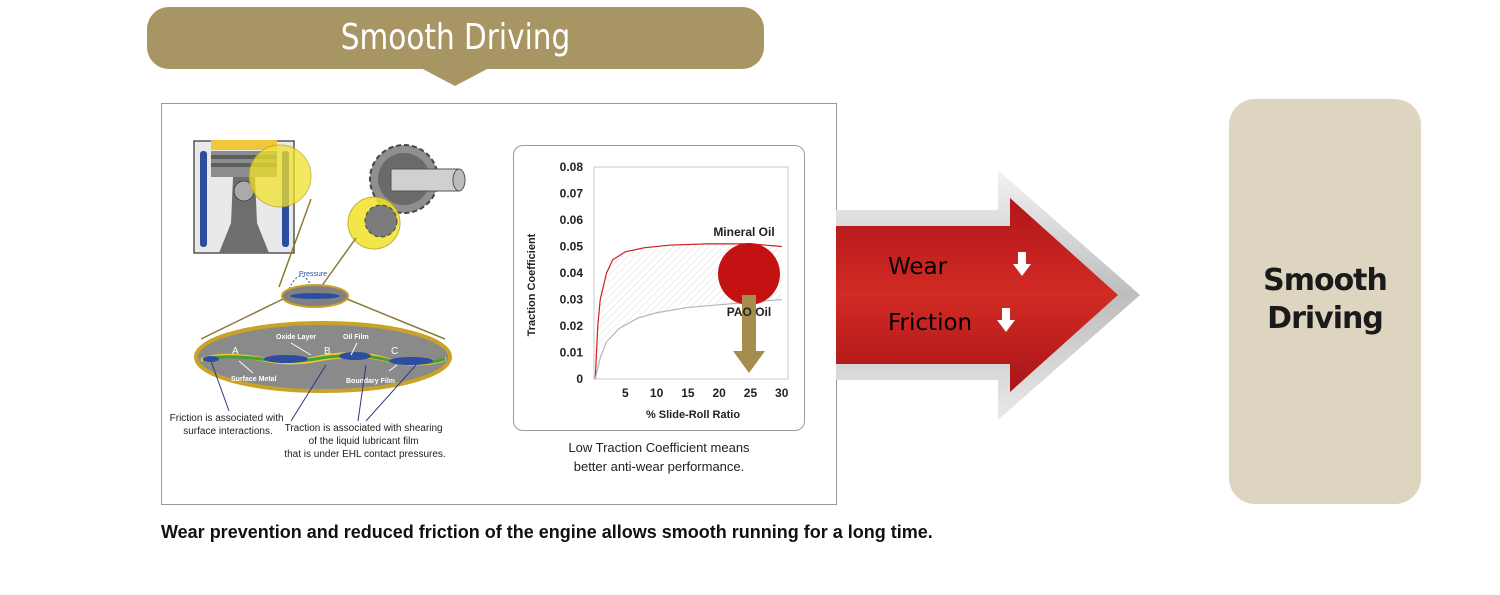 Image resolution: width=1500 pixels, height=595 pixels. Describe the element at coordinates (659, 447) in the screenshot. I see `chart-caption-line: Low Traction Coefficient means` at that location.